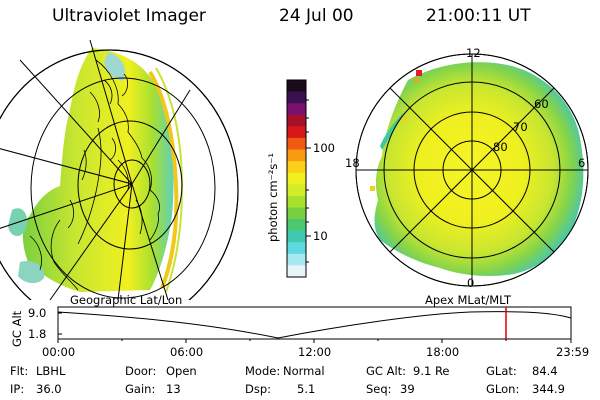 This screenshot has width=600, height=400. I want to click on mlt-label-6: 6, so click(582, 163).